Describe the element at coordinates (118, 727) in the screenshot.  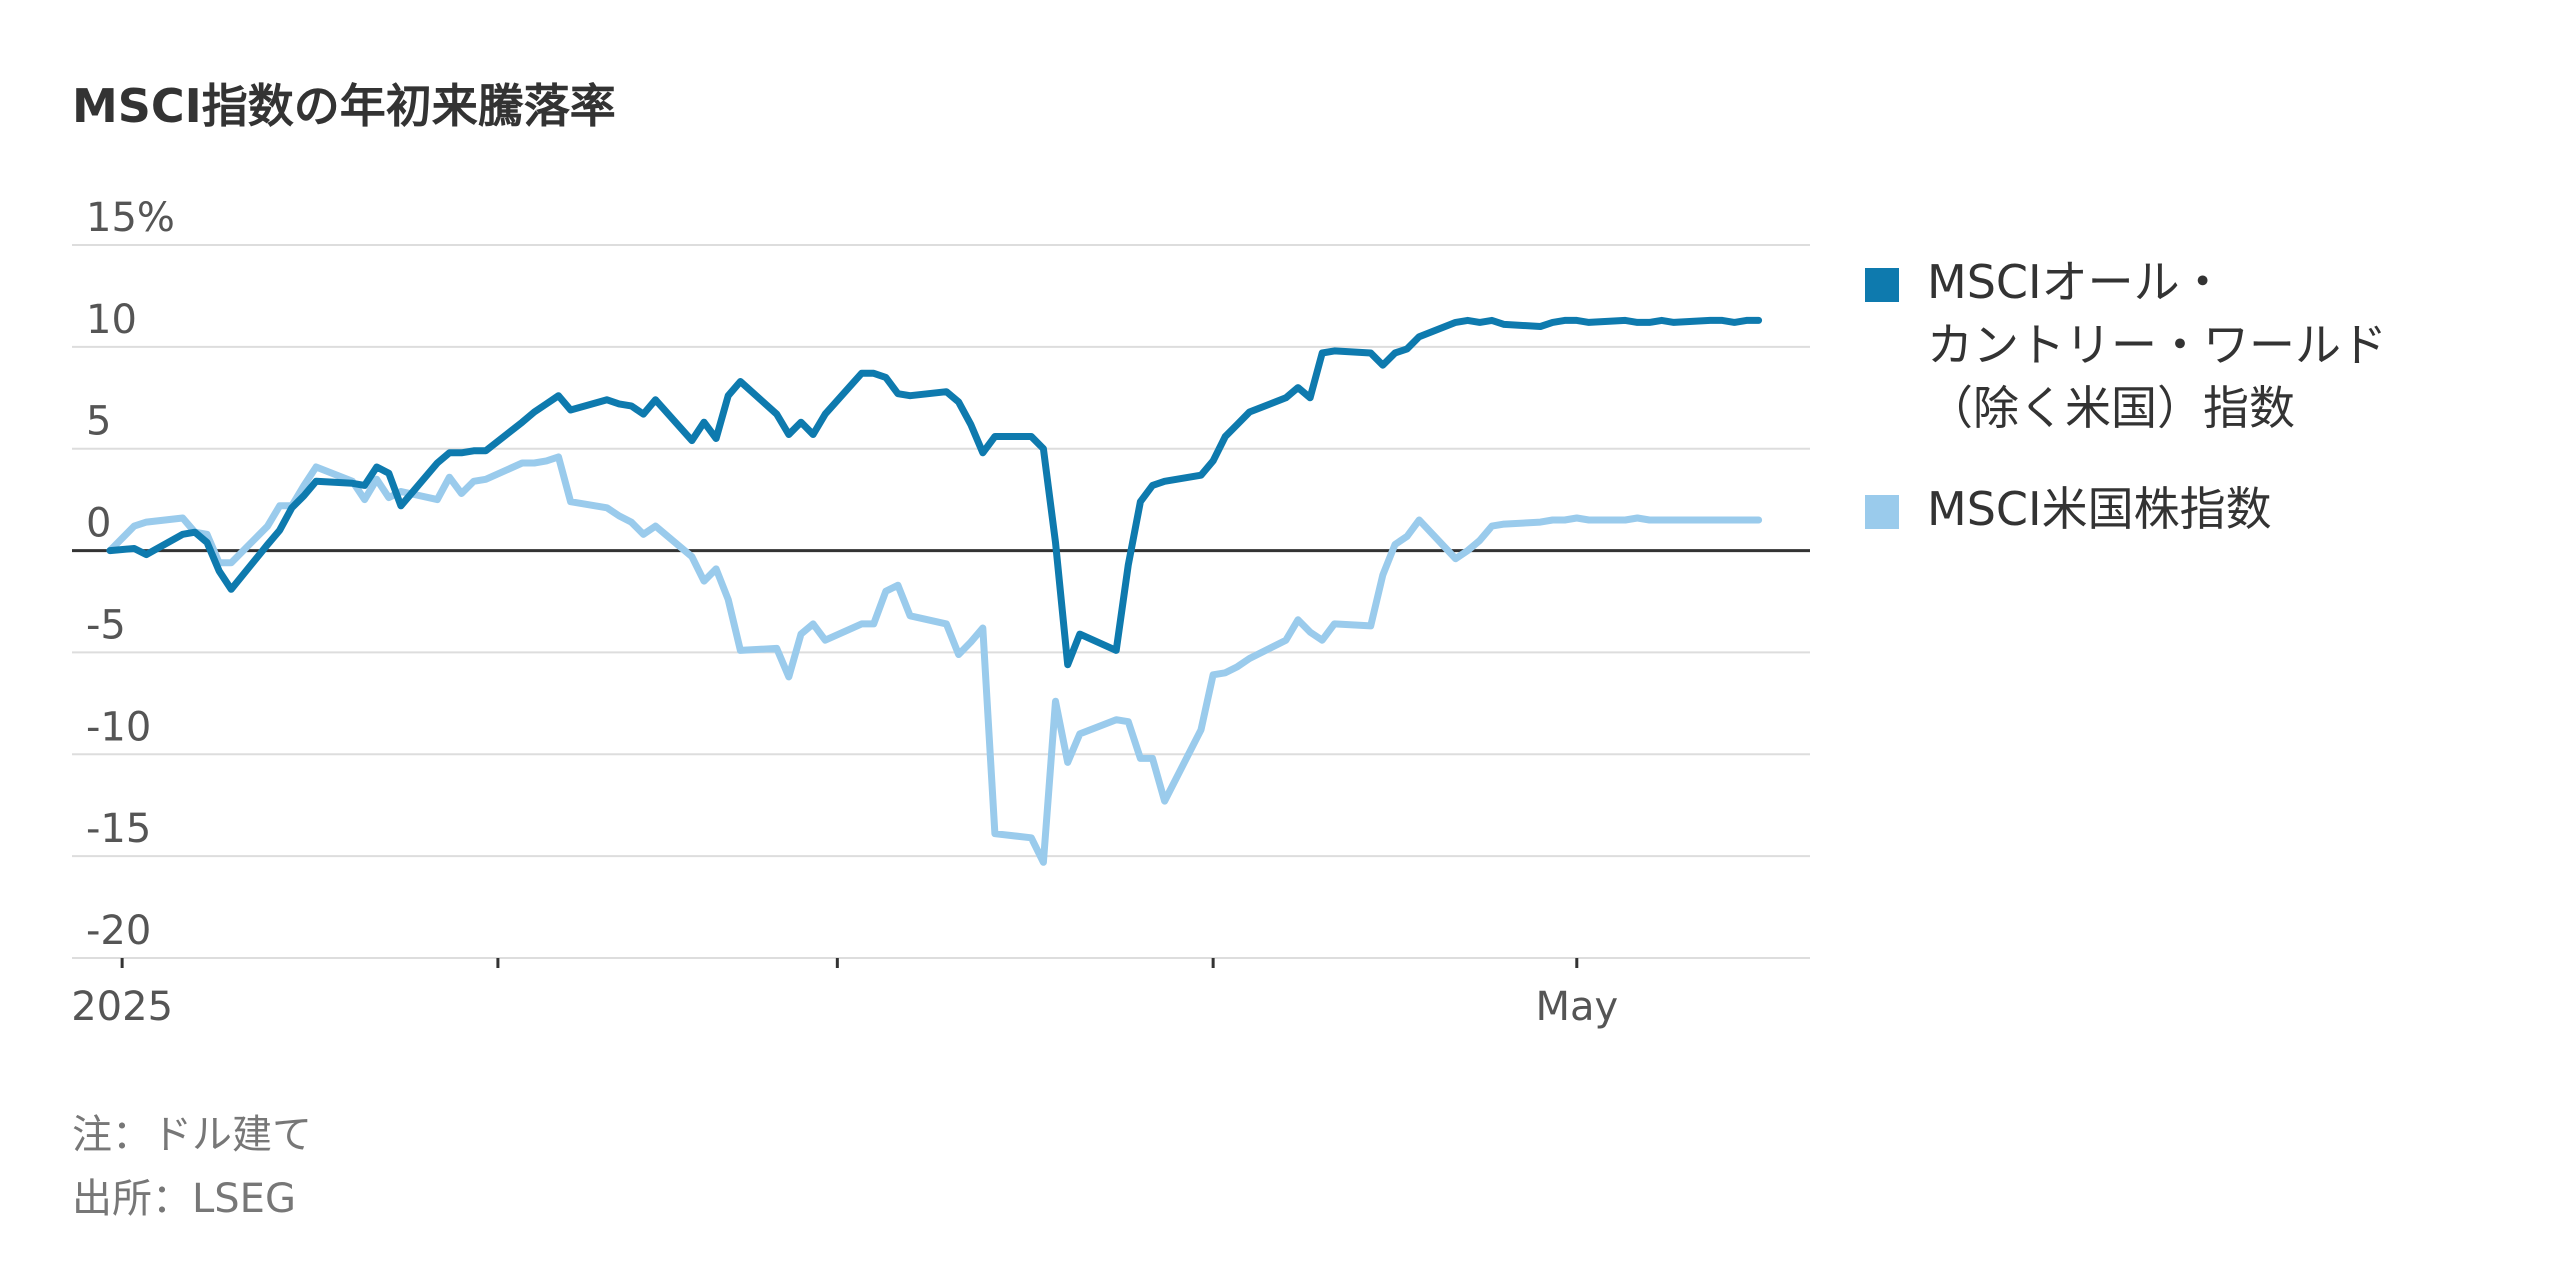
I see `y-tick-label: -10` at that location.